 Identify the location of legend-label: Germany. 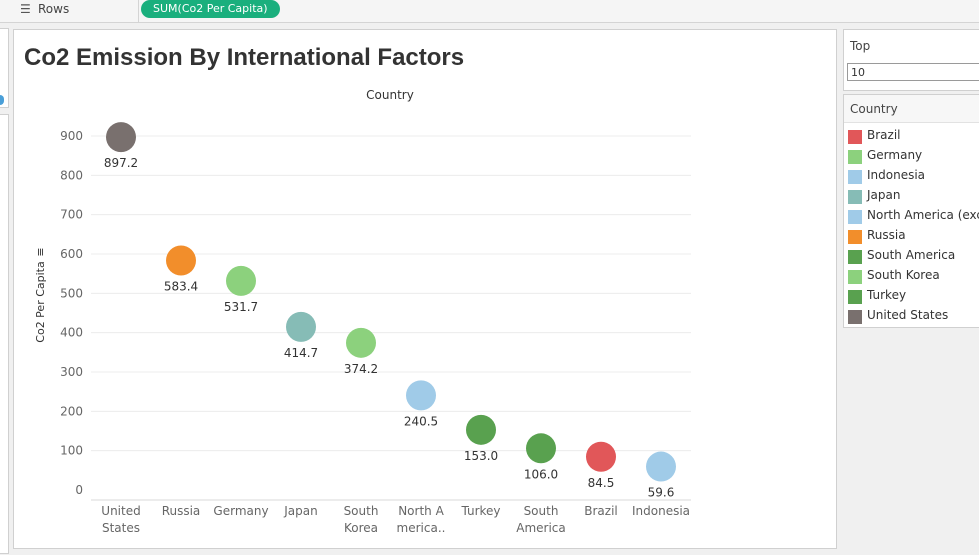
(895, 155).